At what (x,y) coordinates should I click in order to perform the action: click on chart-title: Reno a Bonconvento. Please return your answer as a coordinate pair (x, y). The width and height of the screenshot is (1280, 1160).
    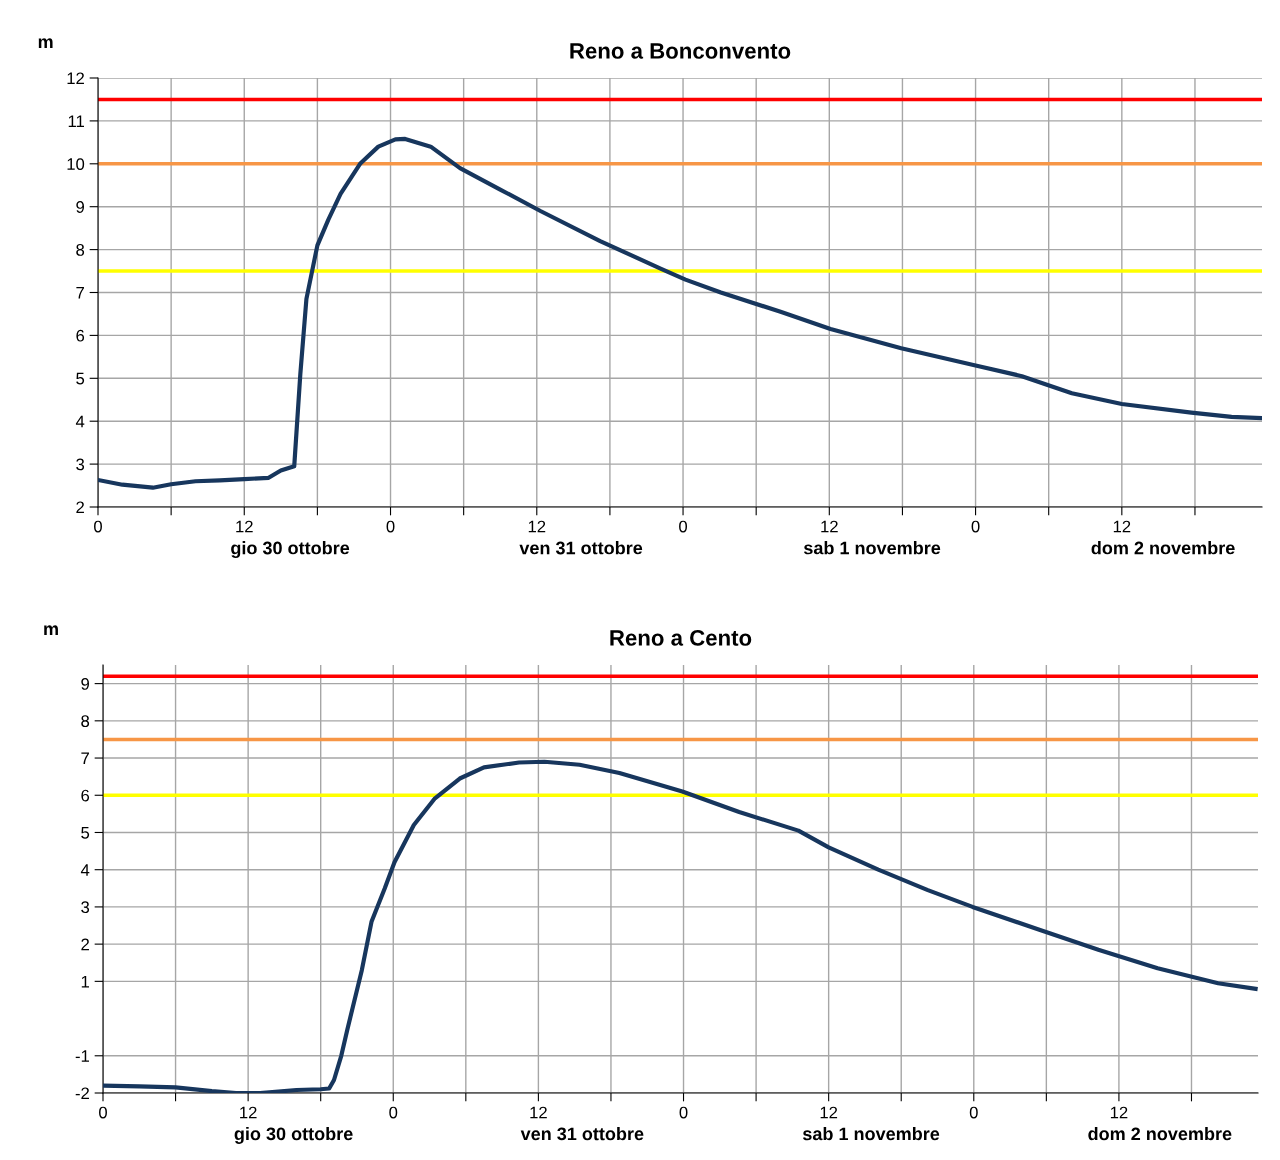
    Looking at the image, I should click on (680, 51).